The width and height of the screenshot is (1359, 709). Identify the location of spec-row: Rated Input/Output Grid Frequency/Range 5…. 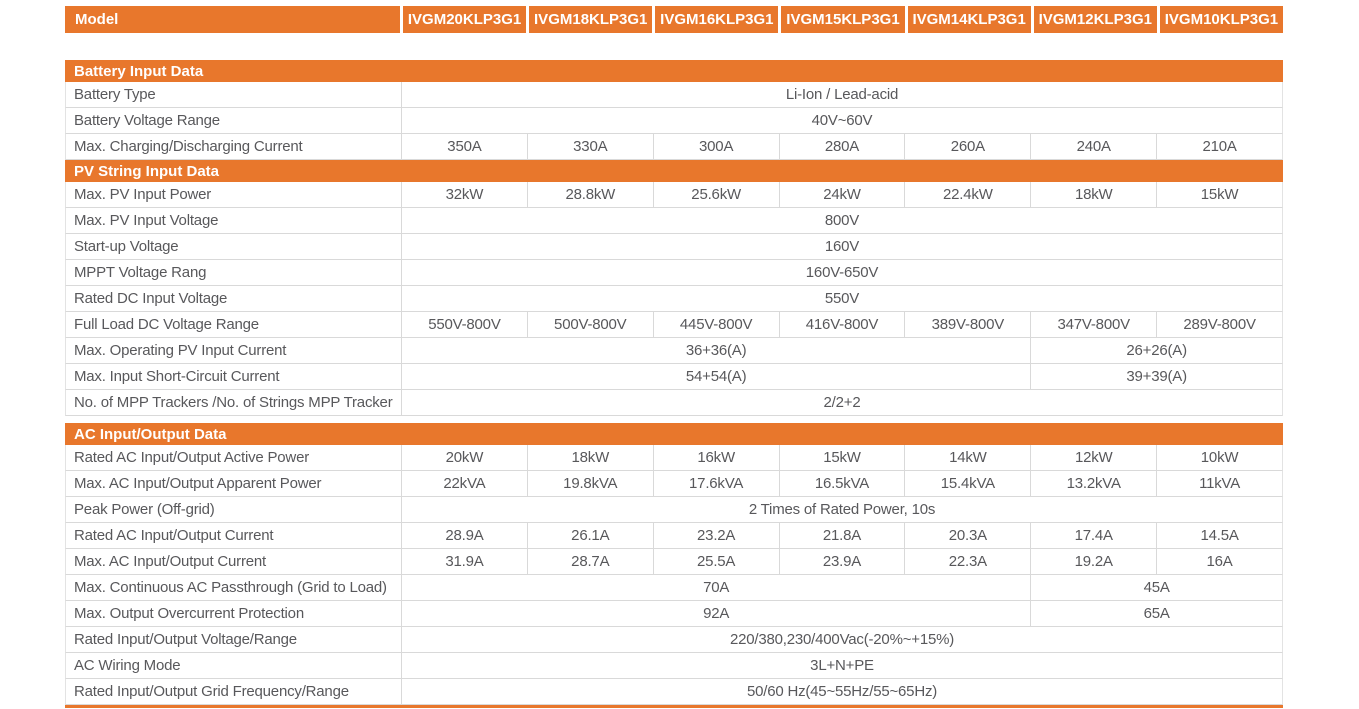
(674, 692).